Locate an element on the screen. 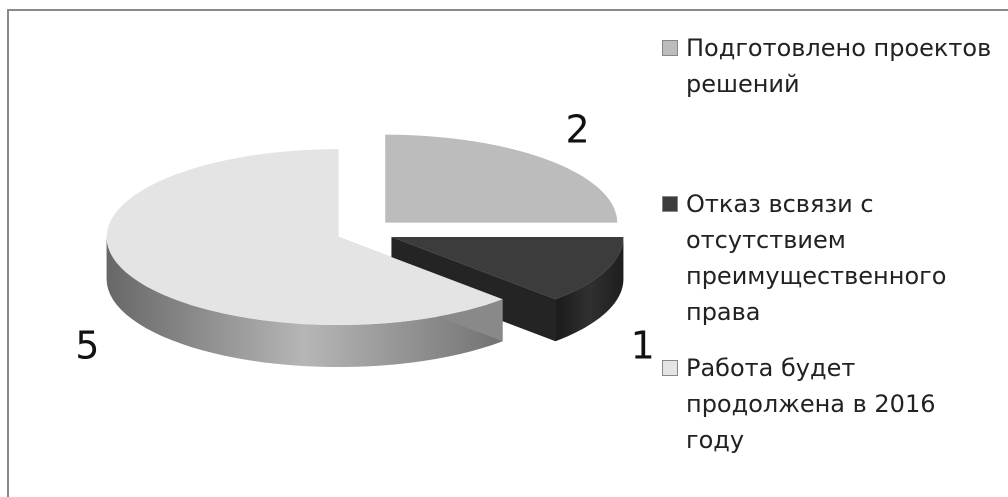  legend-label: Работа будет продолжена в 2016 году is located at coordinates (811, 404).